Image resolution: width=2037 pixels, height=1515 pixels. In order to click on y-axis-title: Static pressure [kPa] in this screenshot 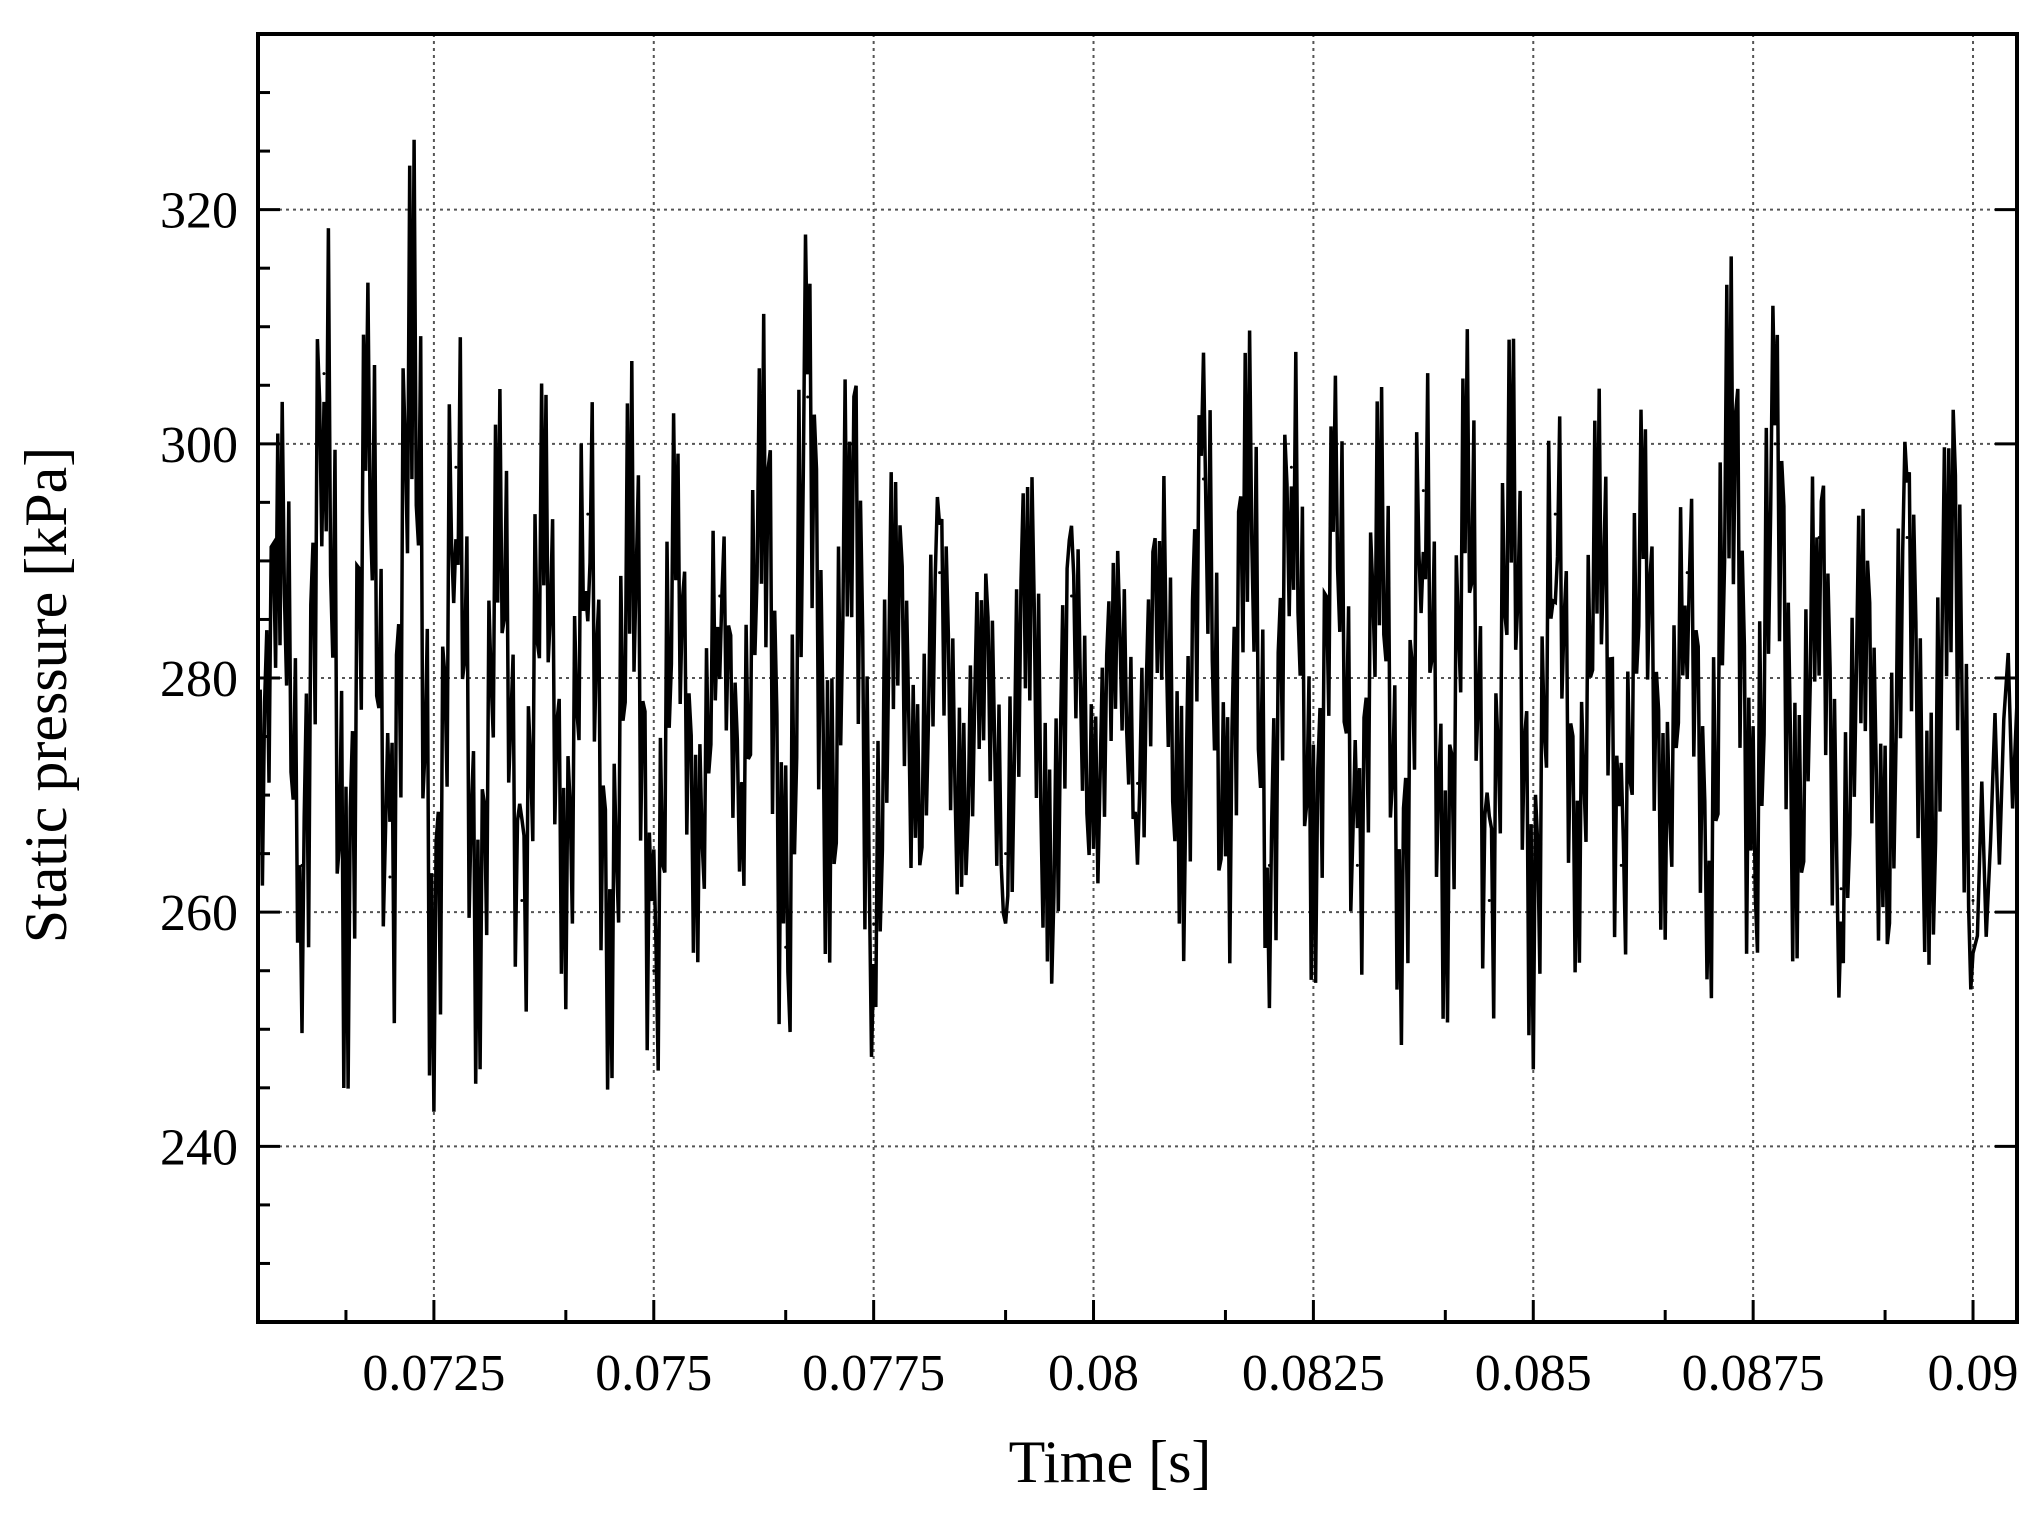, I will do `click(46, 695)`.